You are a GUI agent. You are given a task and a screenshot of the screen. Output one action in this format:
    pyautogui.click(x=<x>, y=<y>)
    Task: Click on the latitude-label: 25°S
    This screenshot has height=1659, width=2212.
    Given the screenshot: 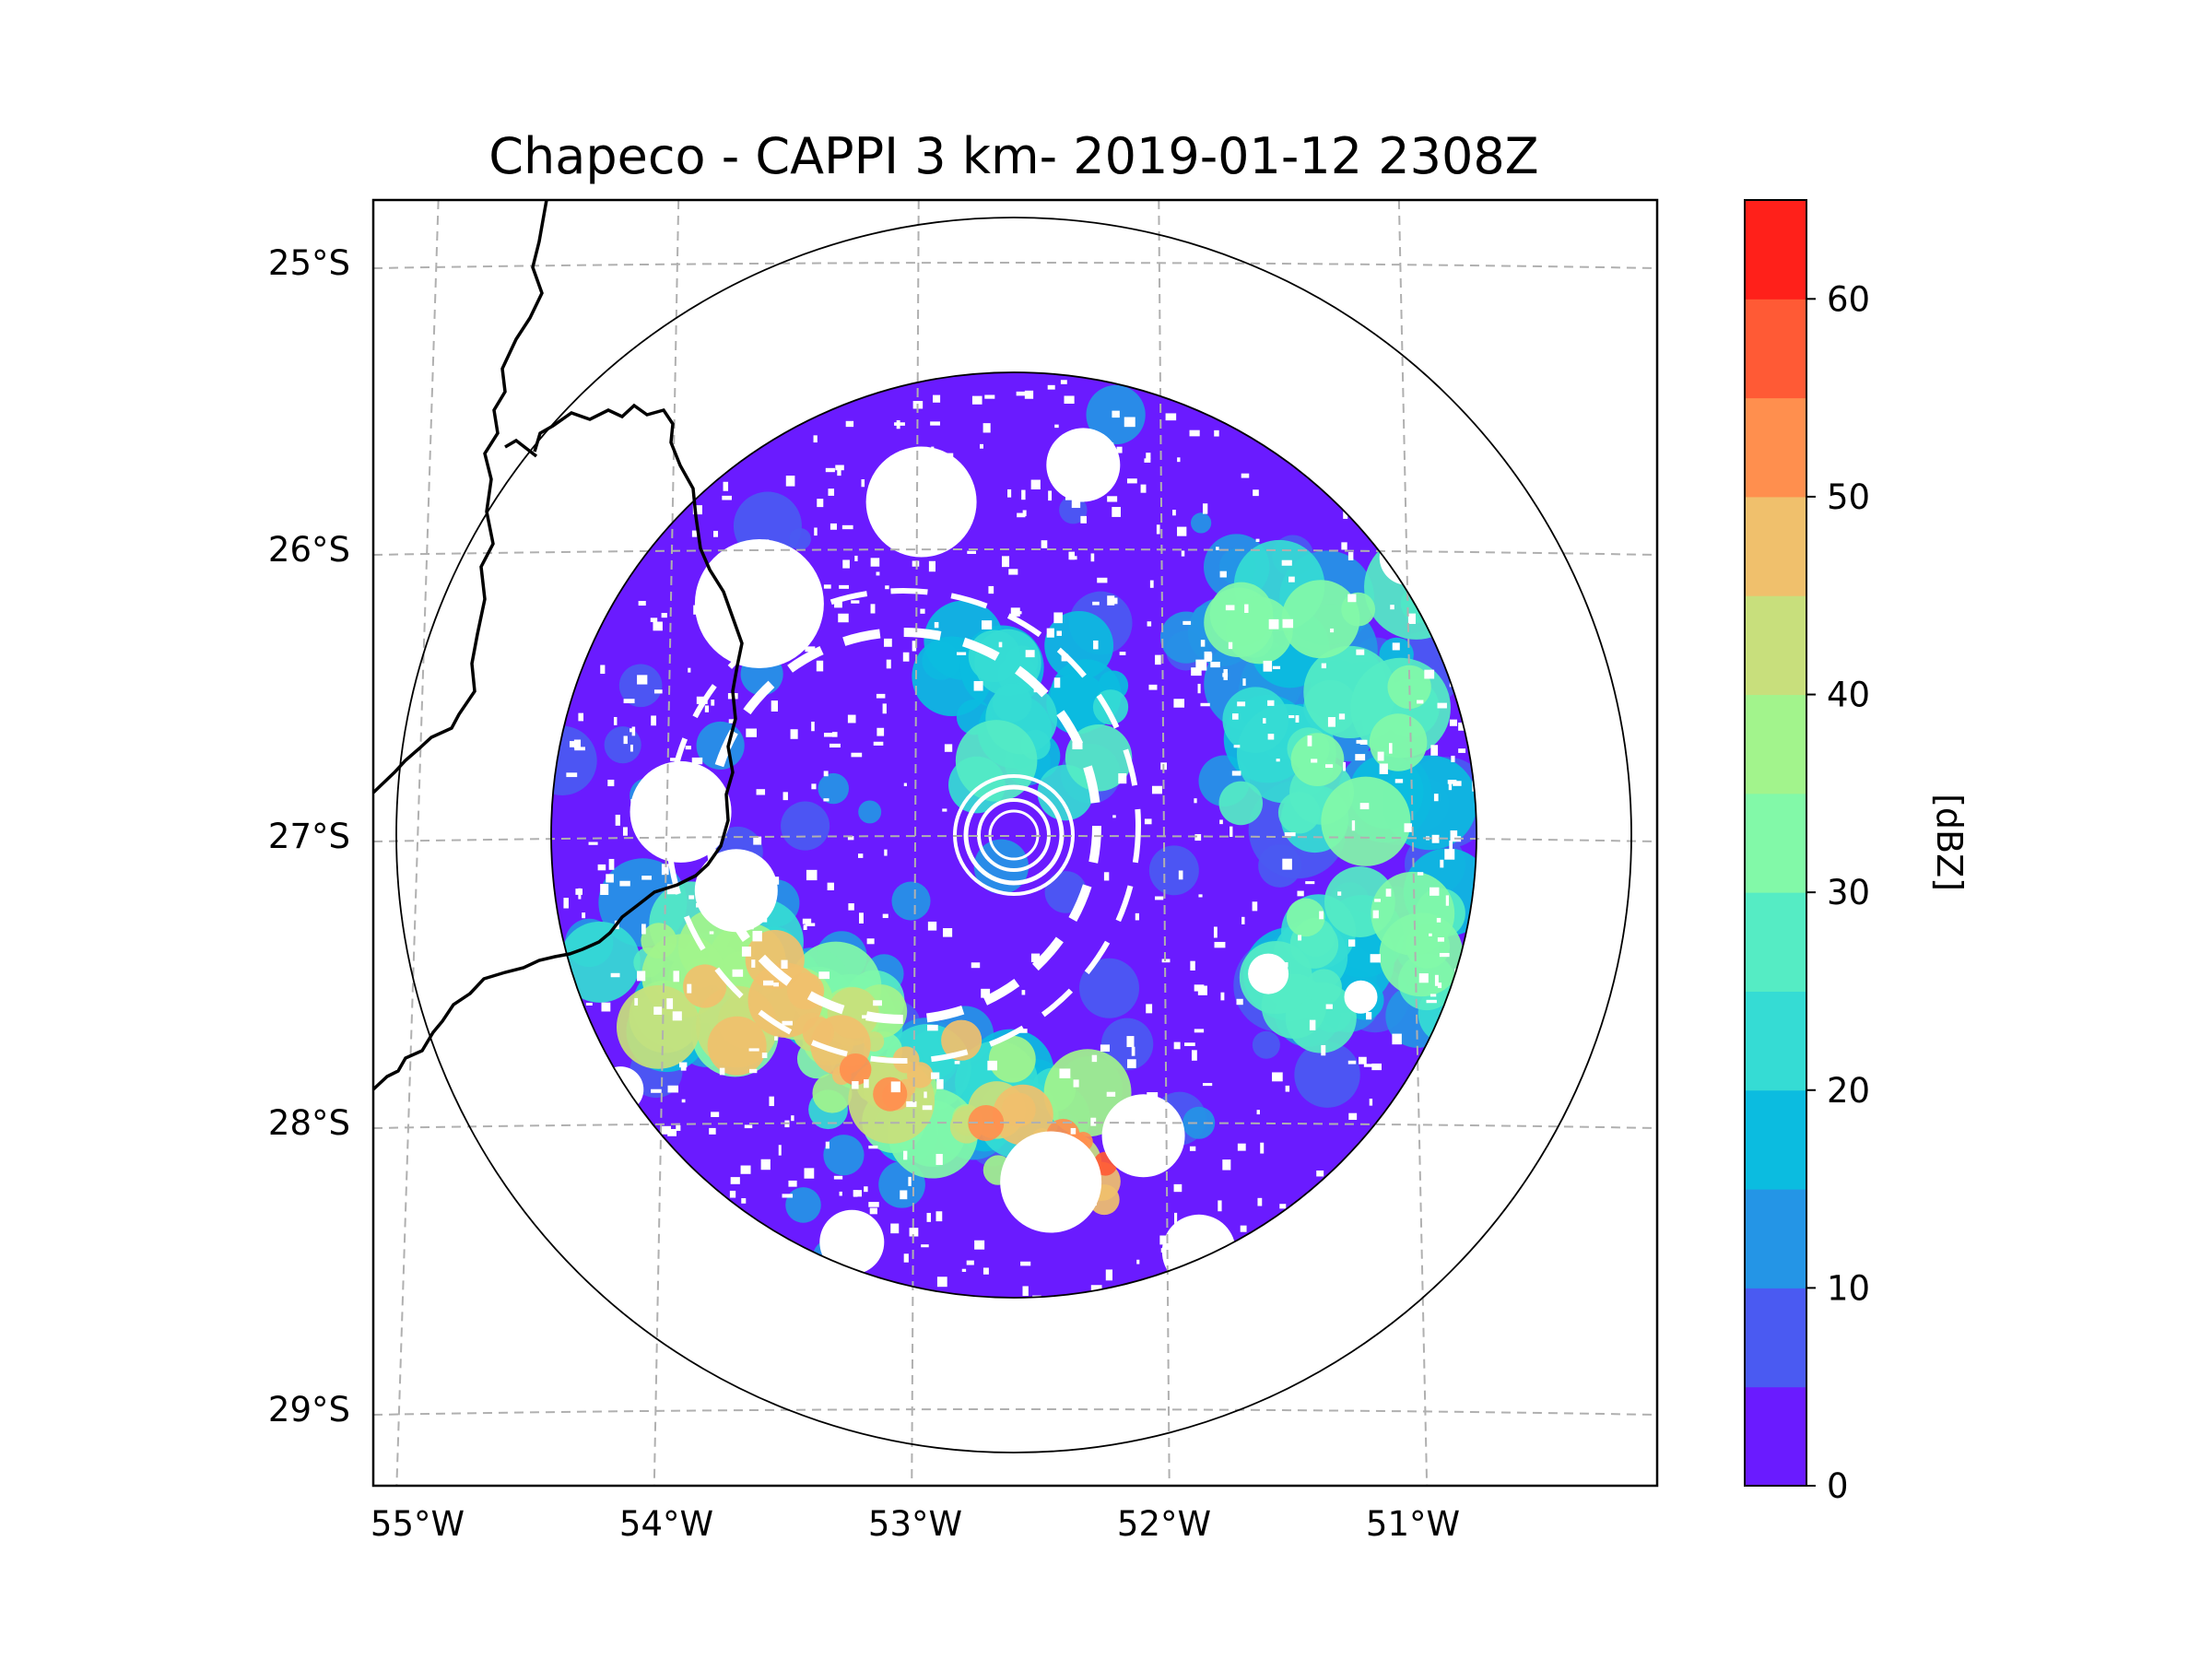 What is the action you would take?
    pyautogui.click(x=309, y=263)
    